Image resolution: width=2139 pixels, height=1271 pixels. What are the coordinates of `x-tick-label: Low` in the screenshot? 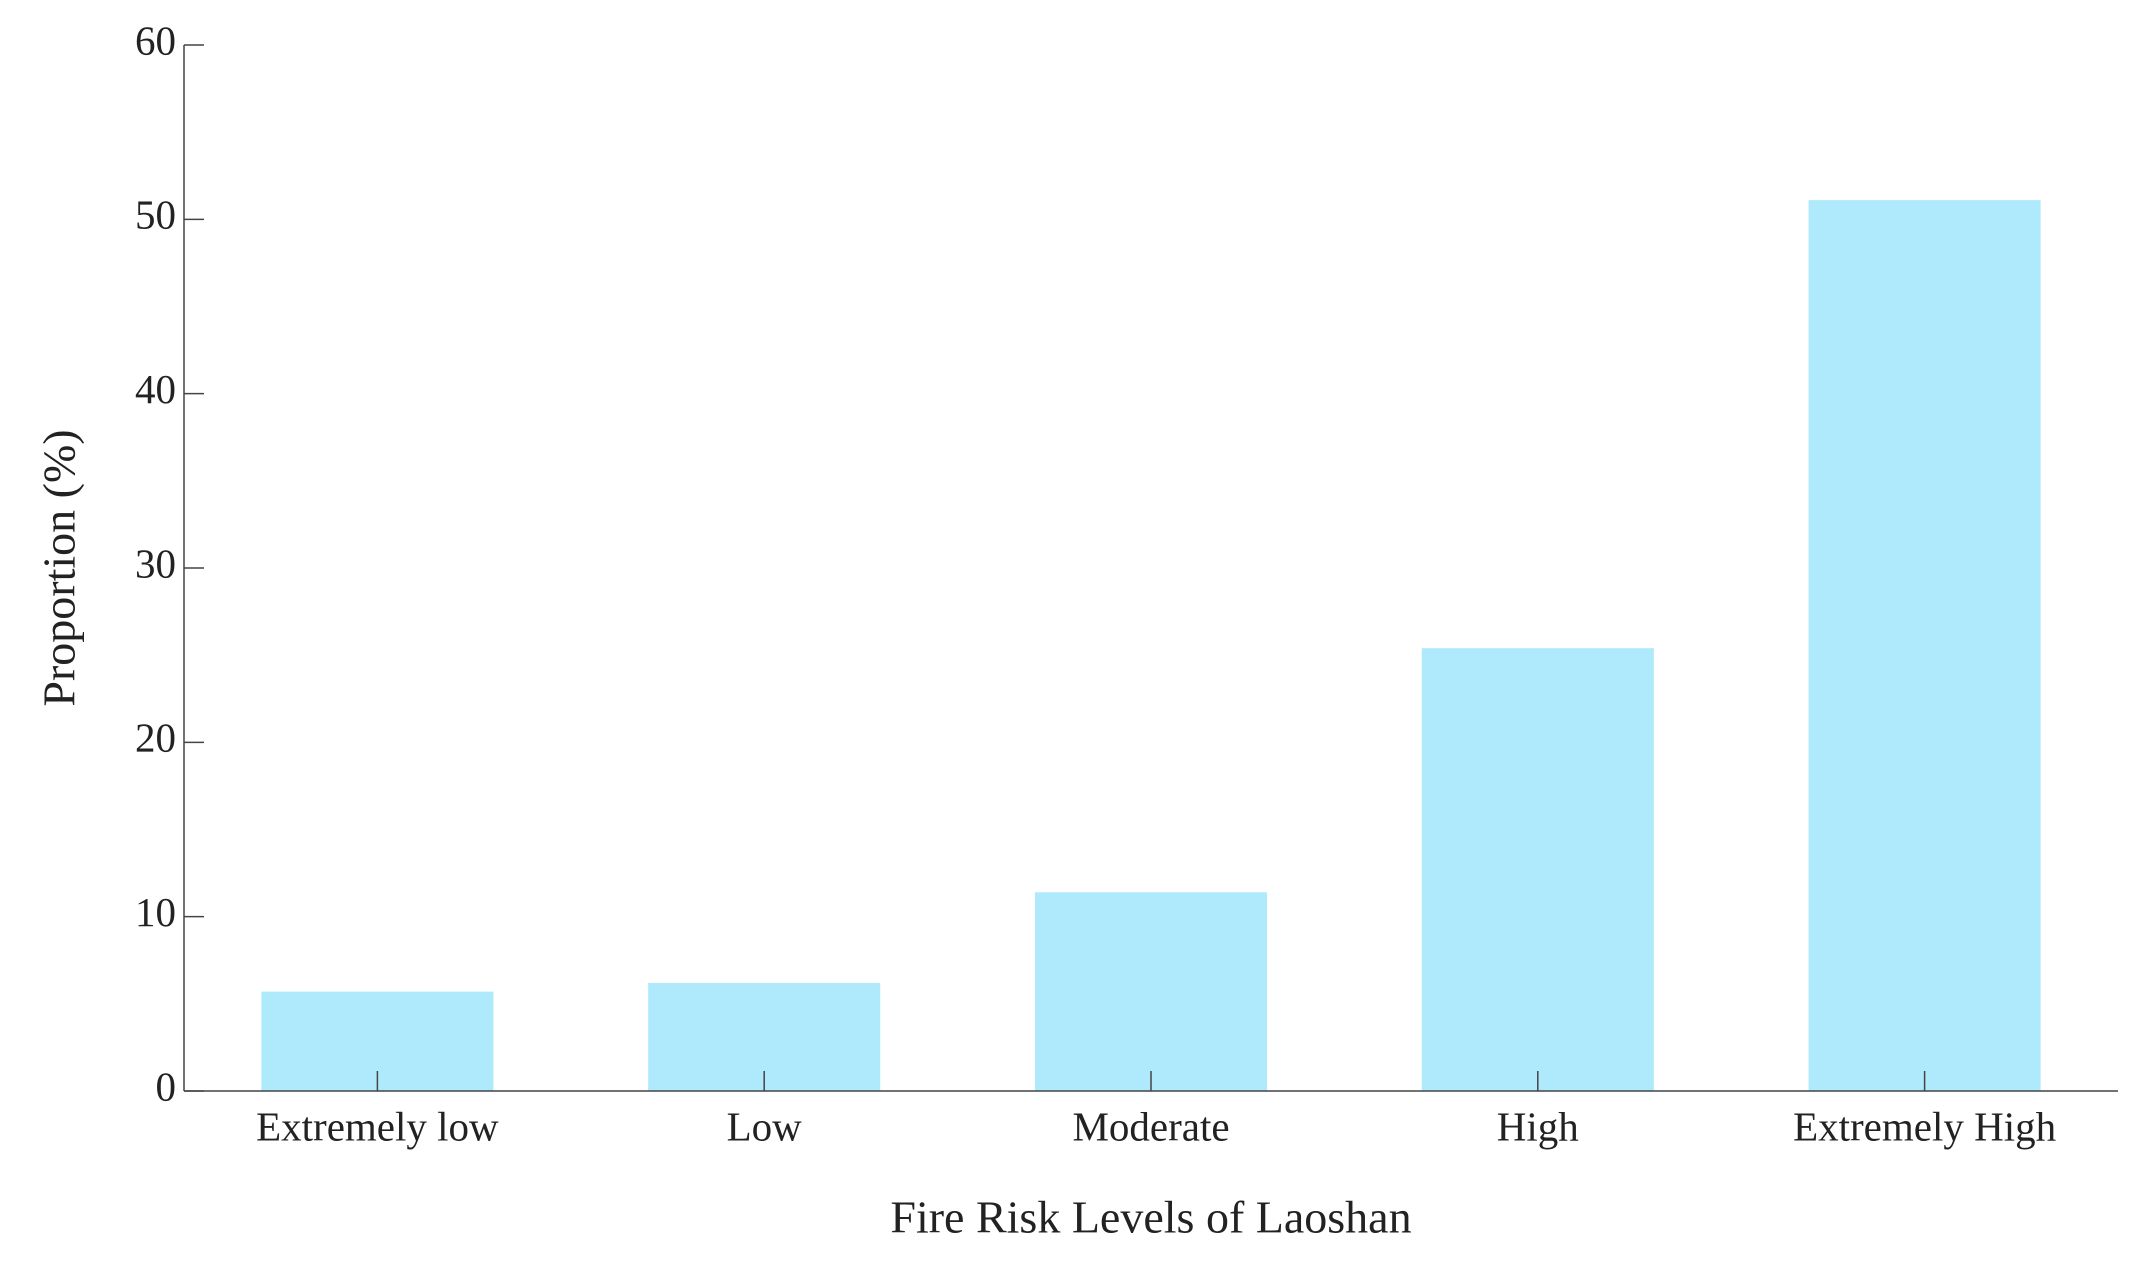 It's located at (765, 1126).